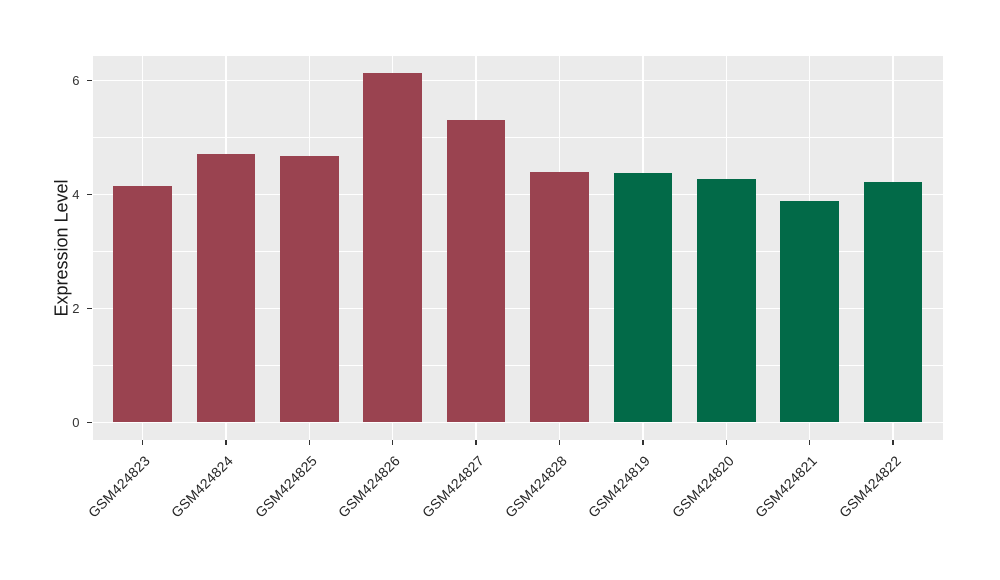 Image resolution: width=1000 pixels, height=580 pixels. I want to click on x-tick-label: GSM424826, so click(369, 486).